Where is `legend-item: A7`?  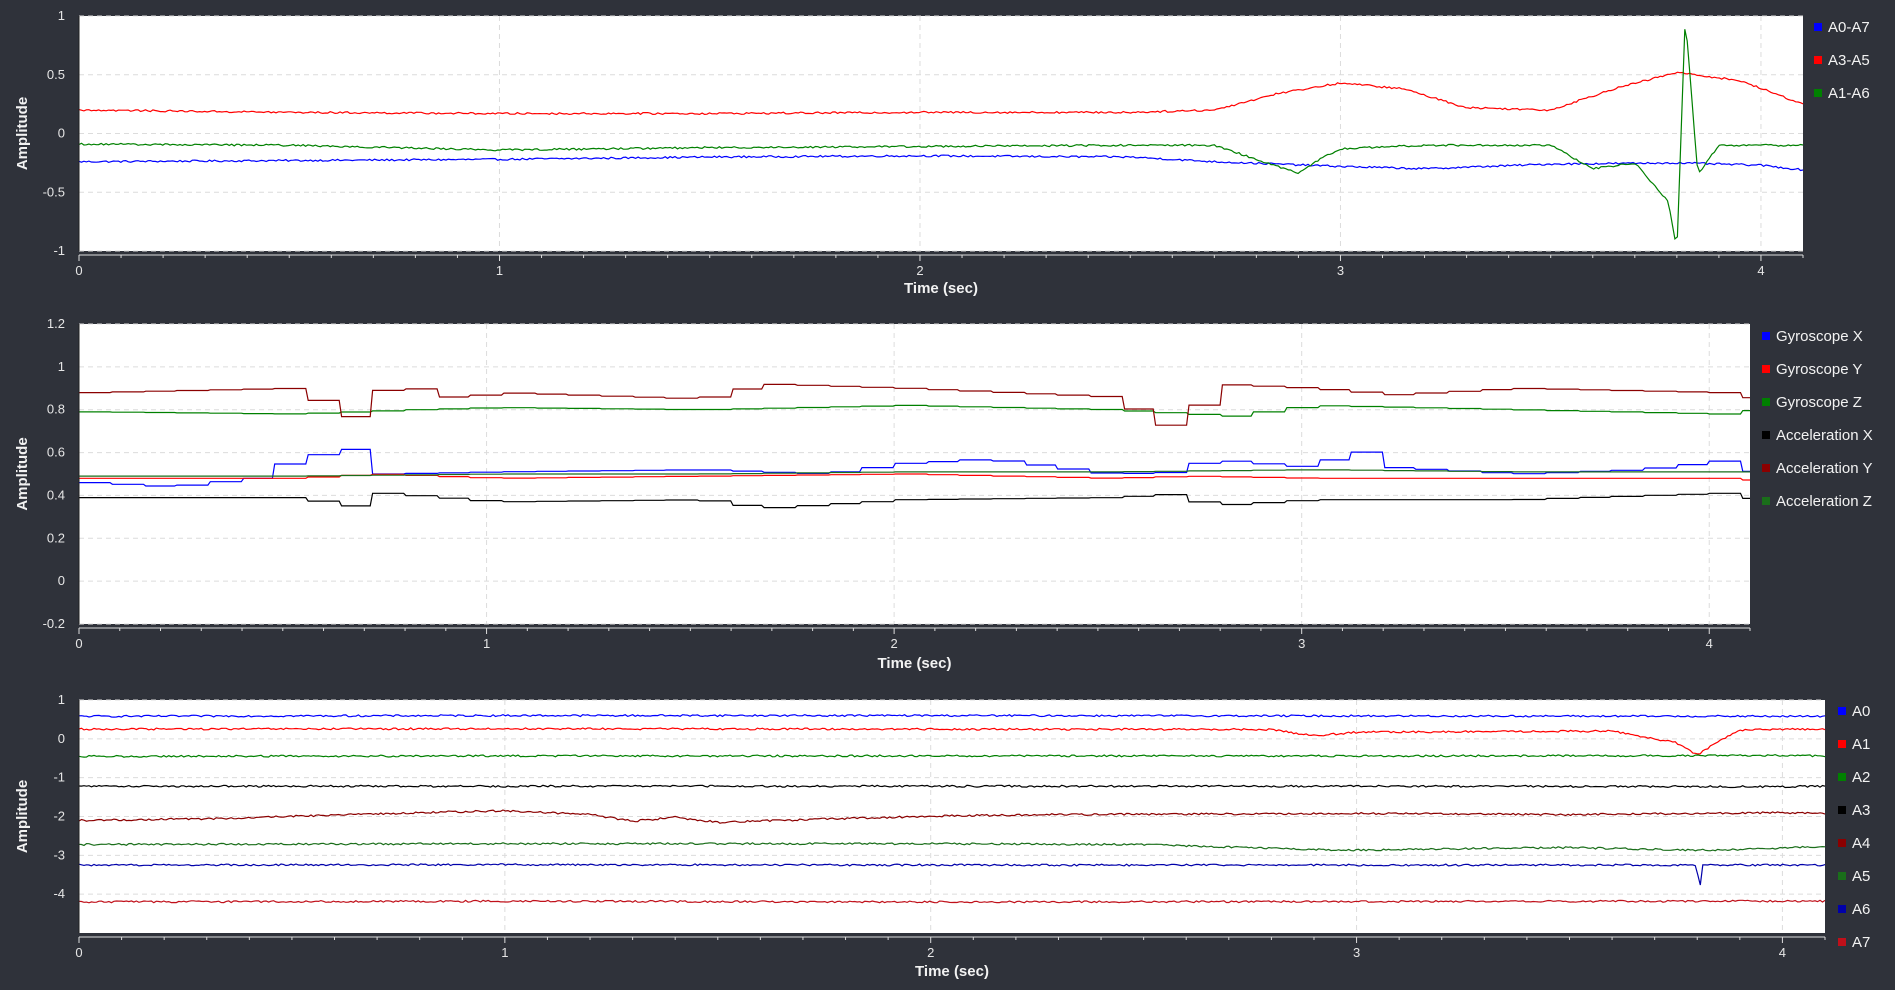
legend-item: A7 is located at coordinates (1854, 942).